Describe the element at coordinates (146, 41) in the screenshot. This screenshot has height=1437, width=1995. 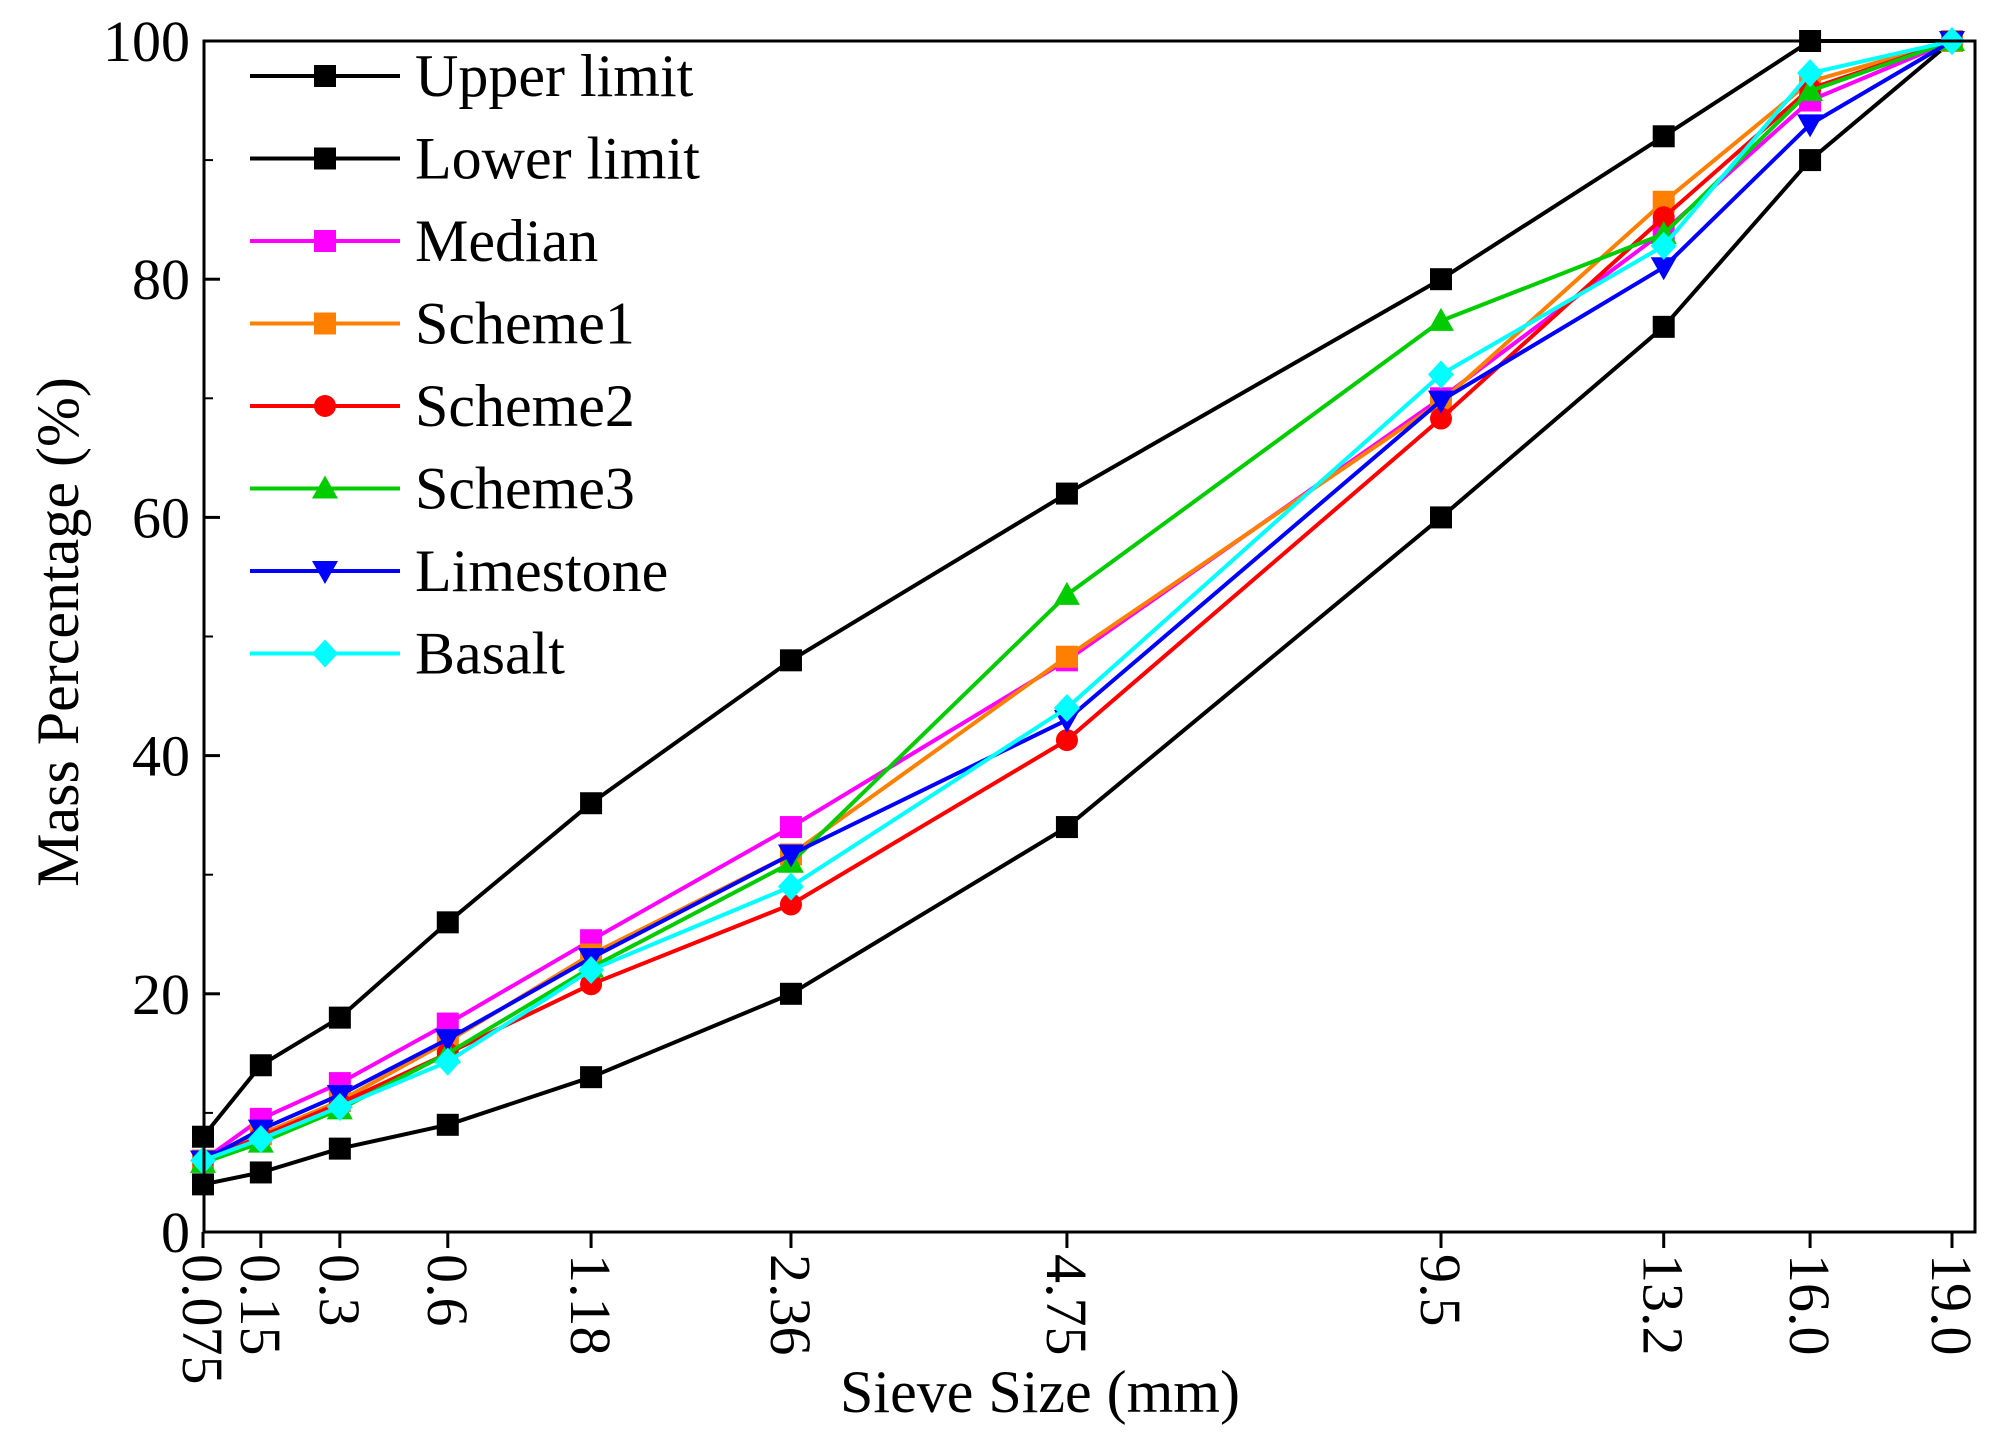
I see `y-tick-label: 100` at that location.